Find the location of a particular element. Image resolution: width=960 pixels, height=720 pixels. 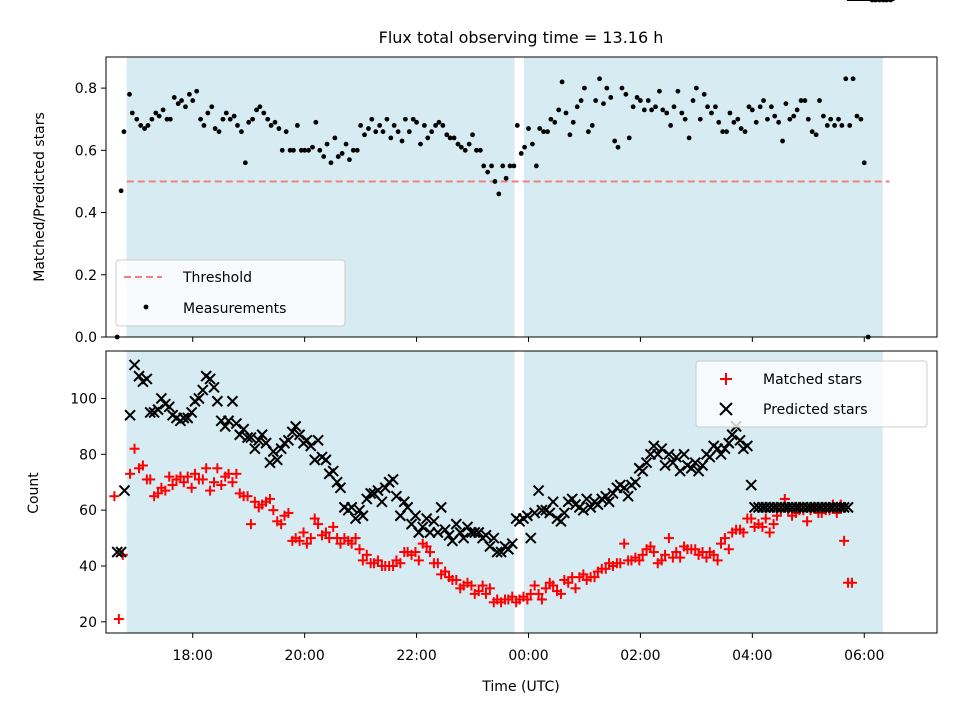

y-tick-label: 0.8 is located at coordinates (86, 89).